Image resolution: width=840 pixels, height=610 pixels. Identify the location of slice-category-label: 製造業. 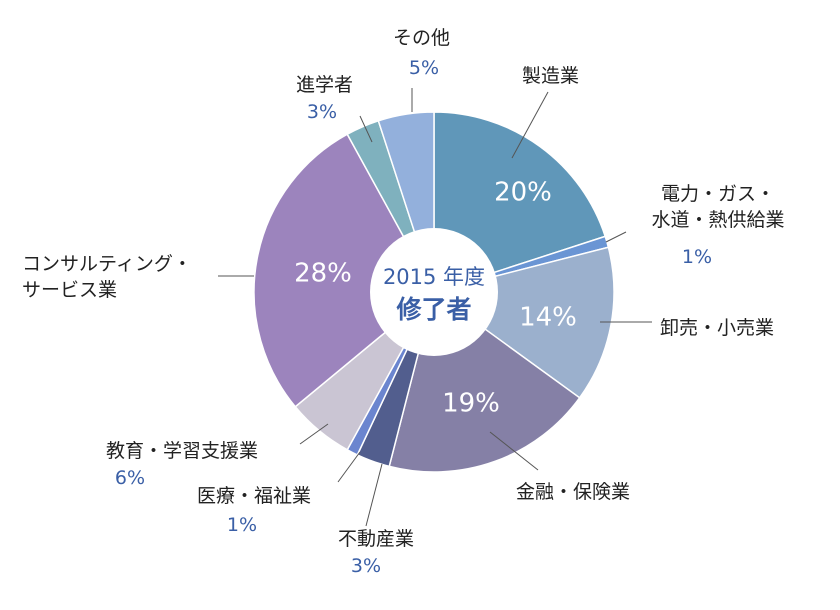
(550, 76).